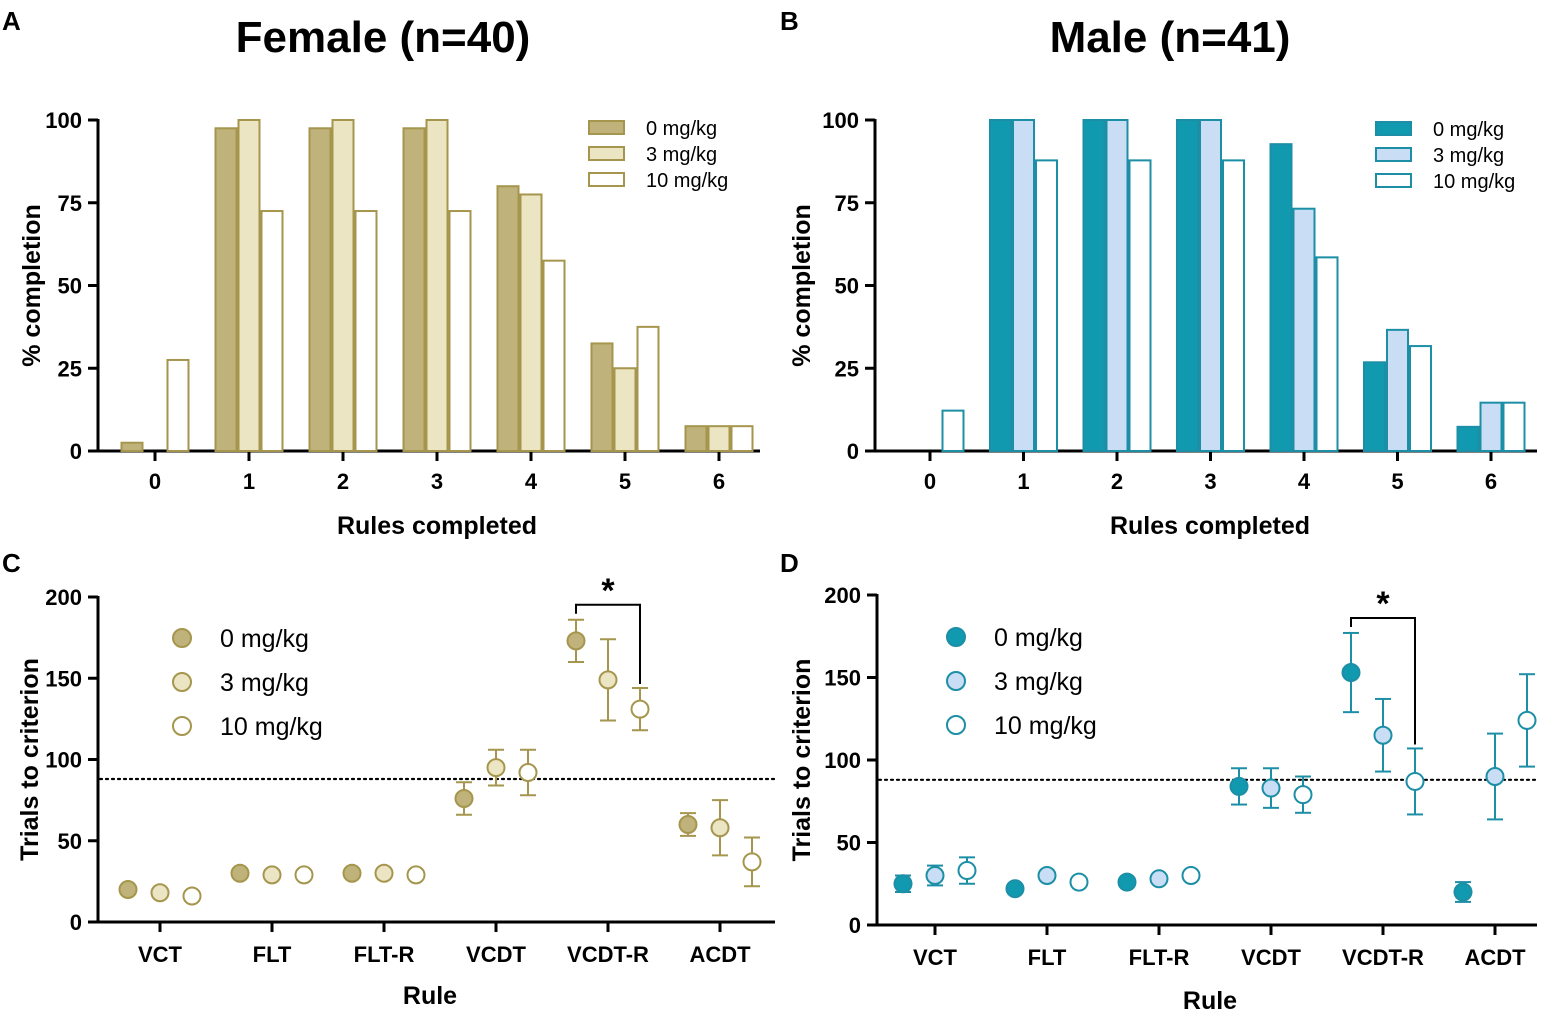 The height and width of the screenshot is (1019, 1544). I want to click on legend-label: 10 mg/kg, so click(1045, 726).